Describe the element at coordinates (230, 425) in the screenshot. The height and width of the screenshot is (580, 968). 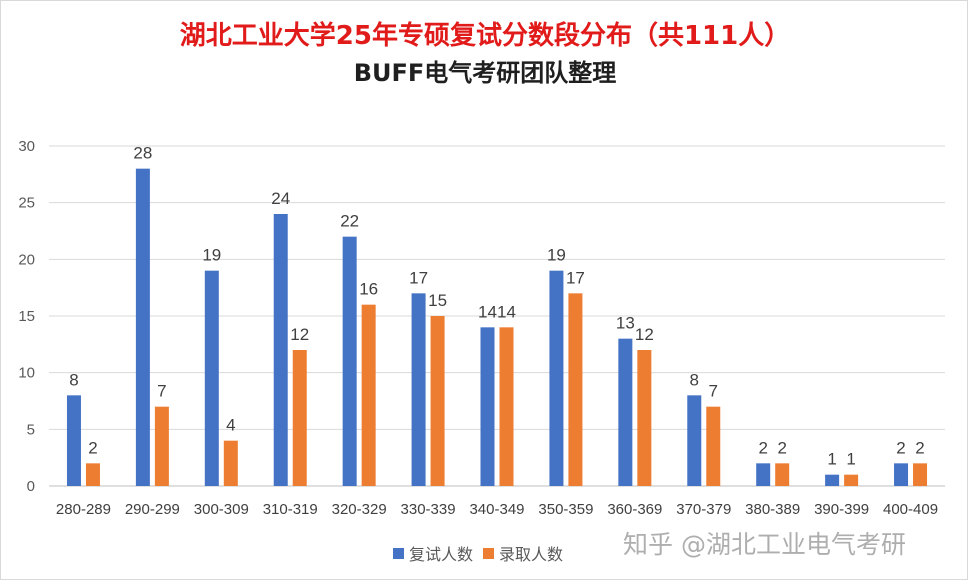
I see `data-label-admitted: 4` at that location.